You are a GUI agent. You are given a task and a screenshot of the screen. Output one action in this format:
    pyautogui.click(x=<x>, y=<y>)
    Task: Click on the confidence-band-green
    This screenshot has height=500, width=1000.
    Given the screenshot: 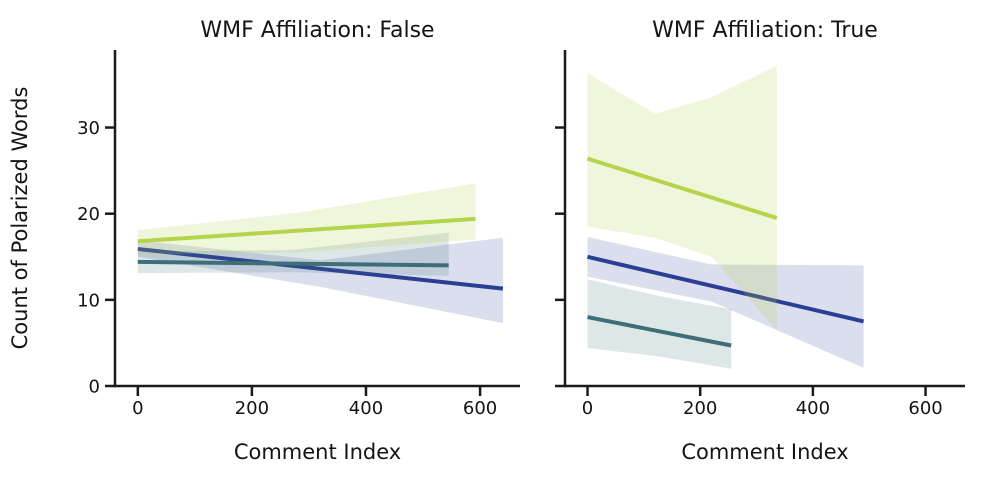 What is the action you would take?
    pyautogui.click(x=682, y=197)
    